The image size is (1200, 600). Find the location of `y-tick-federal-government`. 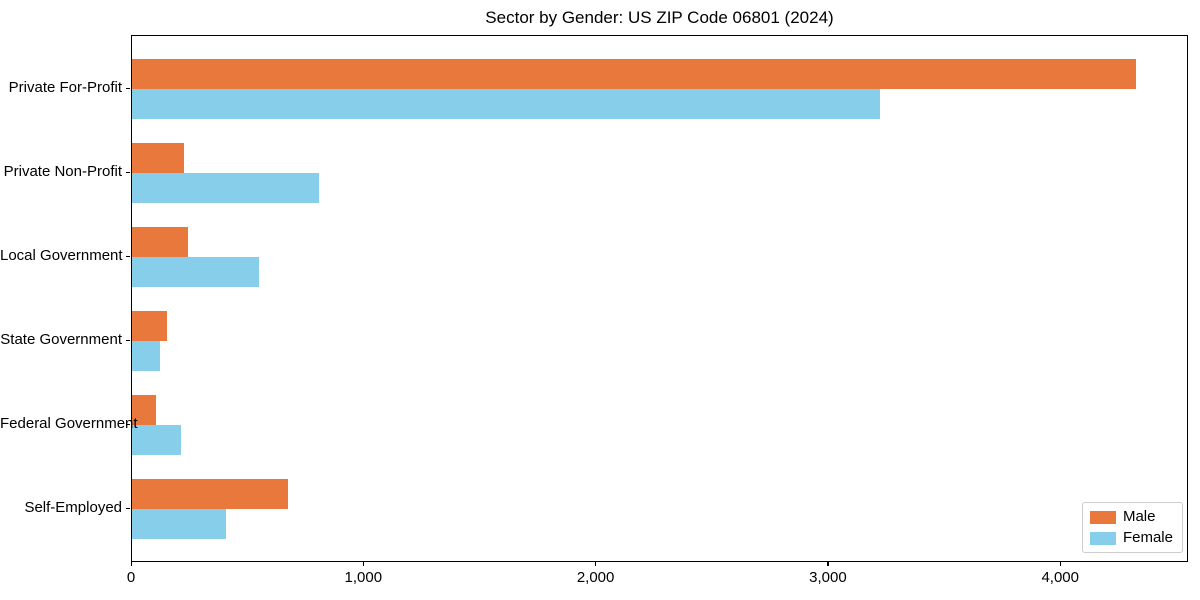

y-tick-federal-government is located at coordinates (128, 424).